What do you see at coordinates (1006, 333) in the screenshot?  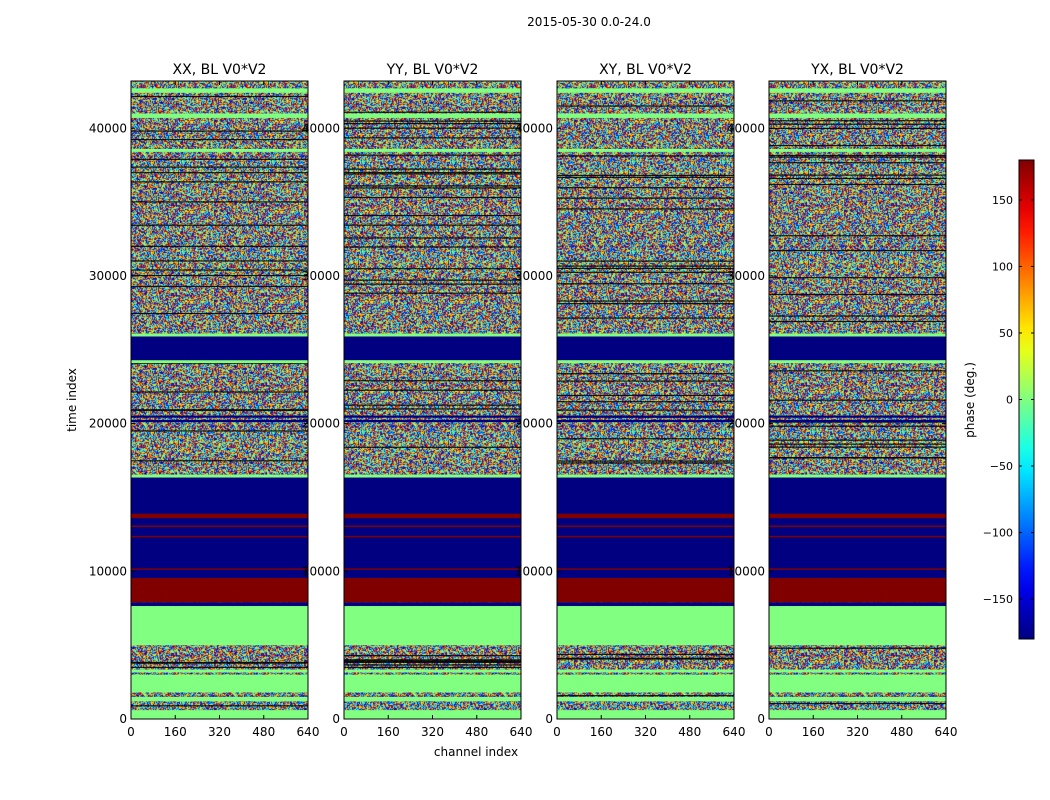 I see `colorbar-tick-label: 50` at bounding box center [1006, 333].